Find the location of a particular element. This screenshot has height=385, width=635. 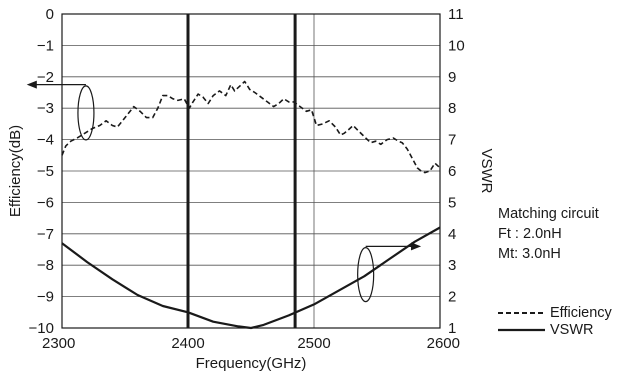

x-tick-label: 2600 is located at coordinates (443, 343).